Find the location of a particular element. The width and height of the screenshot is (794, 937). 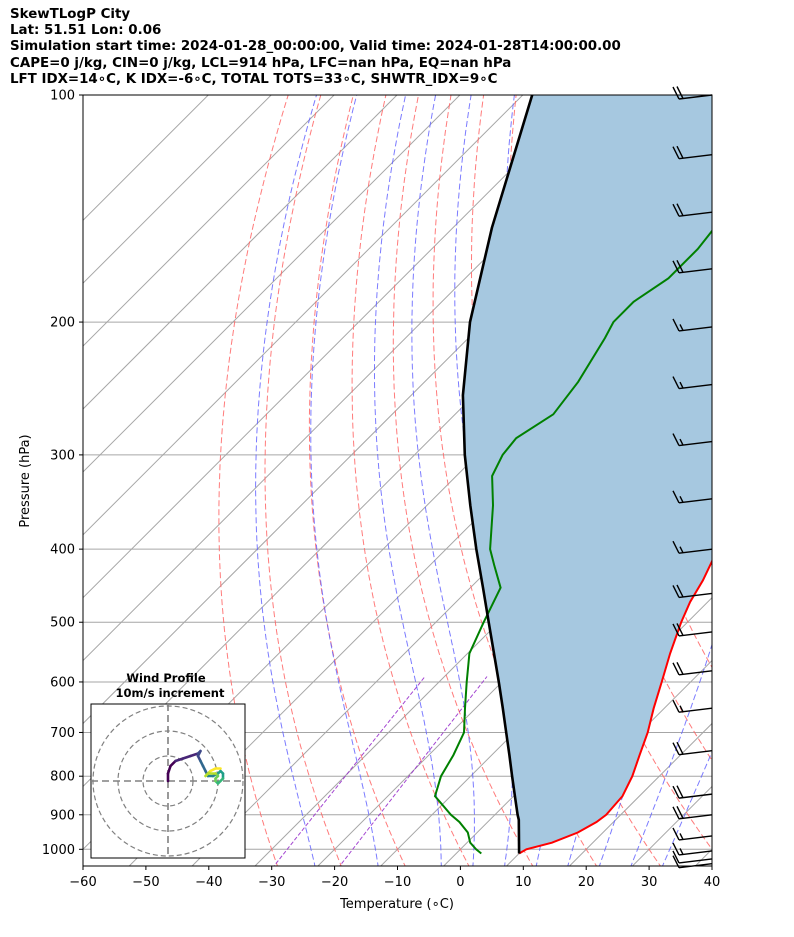

y-tick-label: 200 is located at coordinates (62, 323).